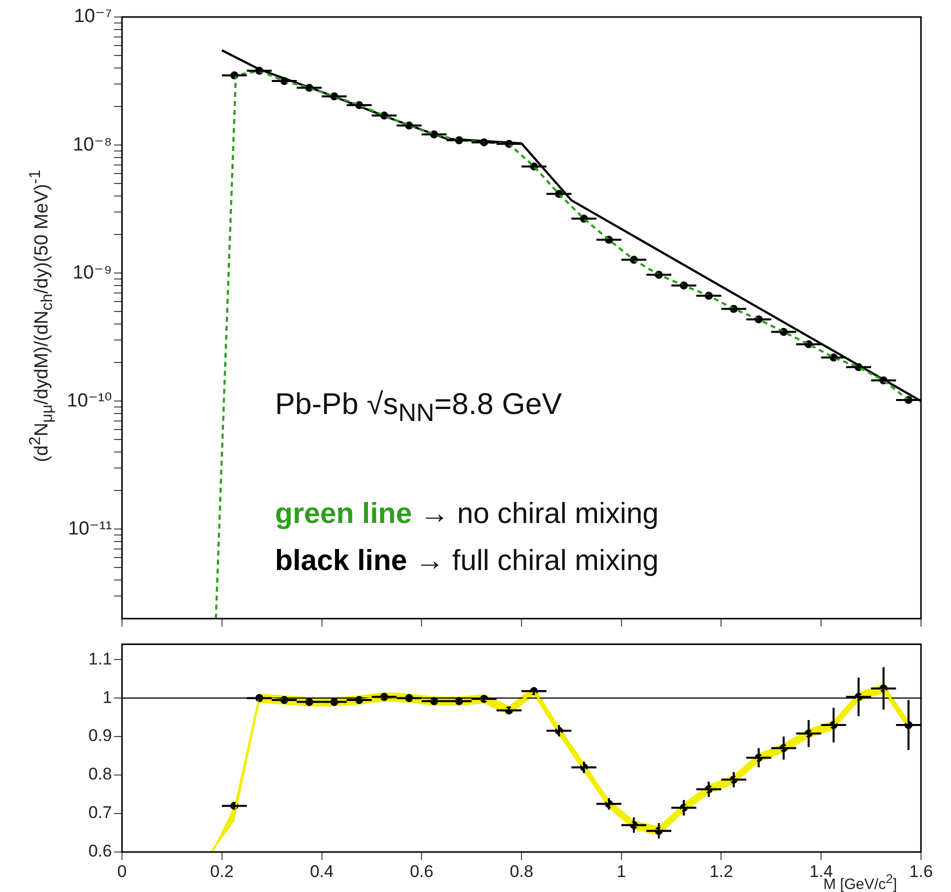 This screenshot has height=892, width=951. Describe the element at coordinates (522, 871) in the screenshot. I see `x-tick-label: 0.8` at that location.